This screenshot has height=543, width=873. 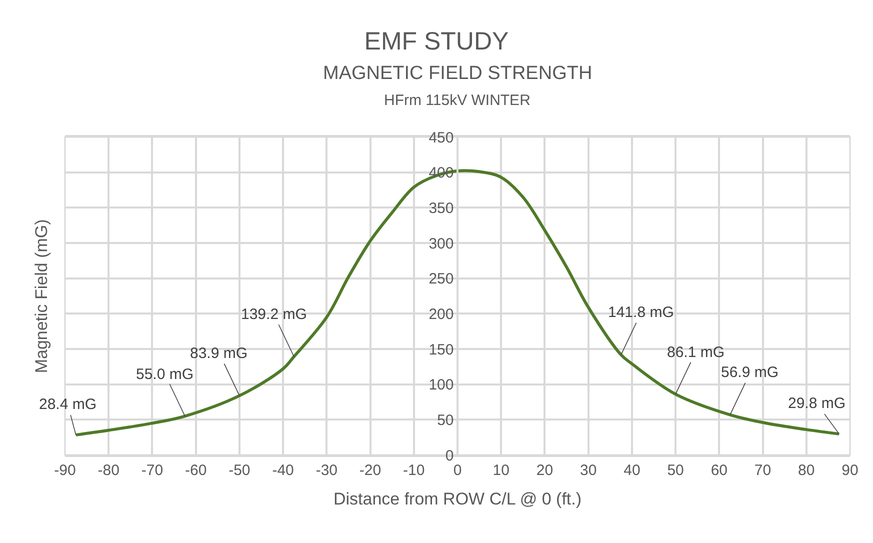 What do you see at coordinates (437, 41) in the screenshot?
I see `chart-title: EMF STUDY` at bounding box center [437, 41].